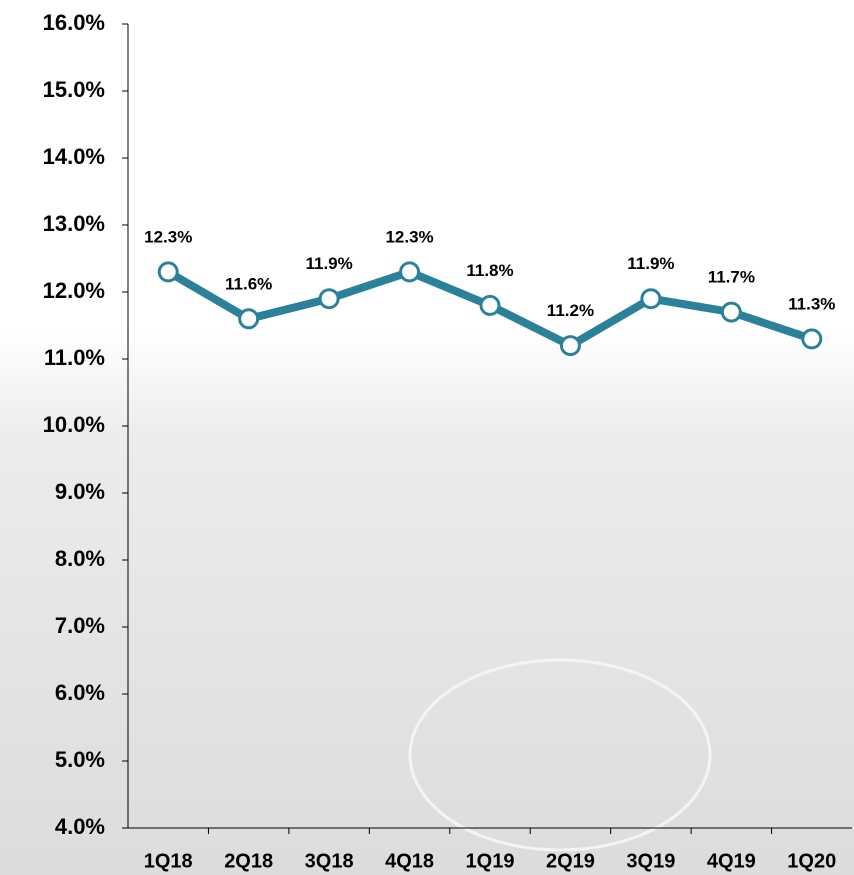  I want to click on y-tick-label: 12.0%, so click(74, 290).